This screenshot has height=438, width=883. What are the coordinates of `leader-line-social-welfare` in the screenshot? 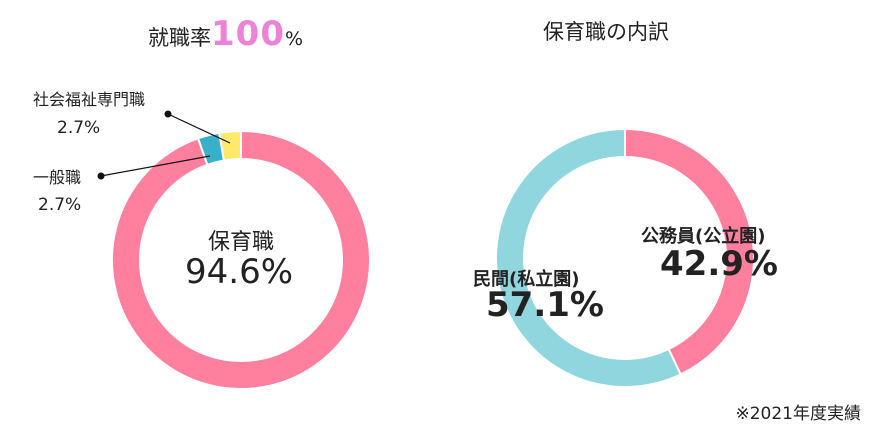 It's located at (199, 128).